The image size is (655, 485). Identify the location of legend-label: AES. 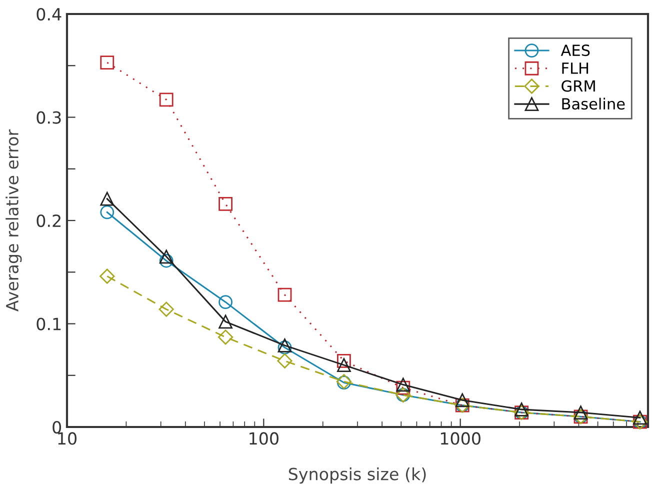
(575, 50).